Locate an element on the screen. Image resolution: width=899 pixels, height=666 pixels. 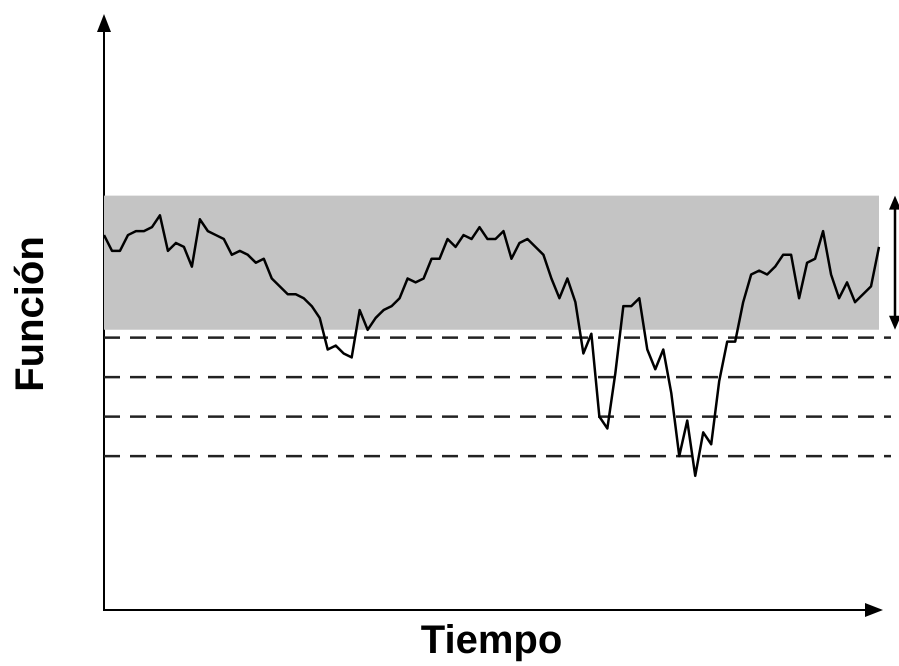
y-axis-title: Función is located at coordinates (30, 314).